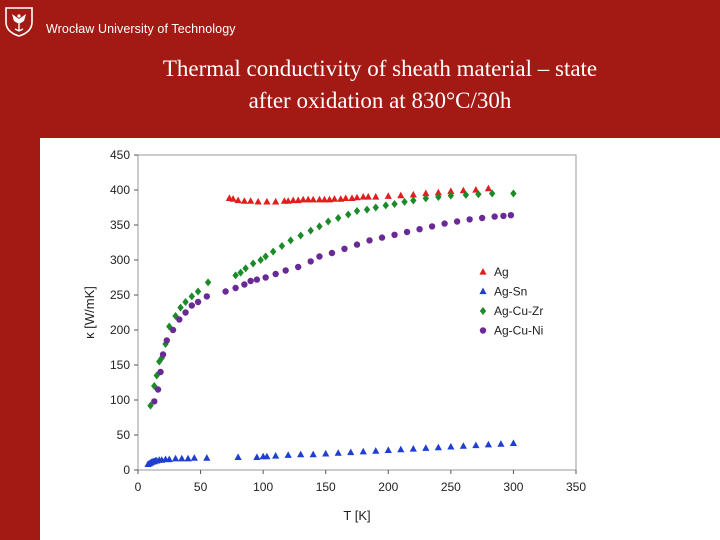  I want to click on x-tick-label: 0, so click(138, 487).